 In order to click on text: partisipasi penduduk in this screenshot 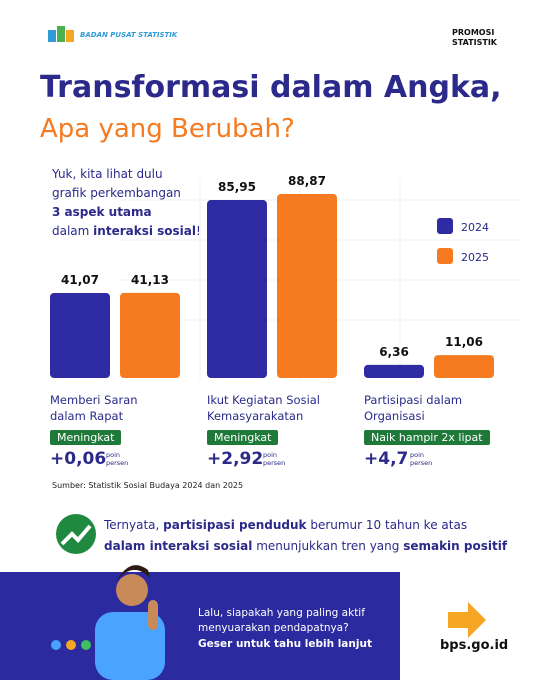, I will do `click(235, 525)`.